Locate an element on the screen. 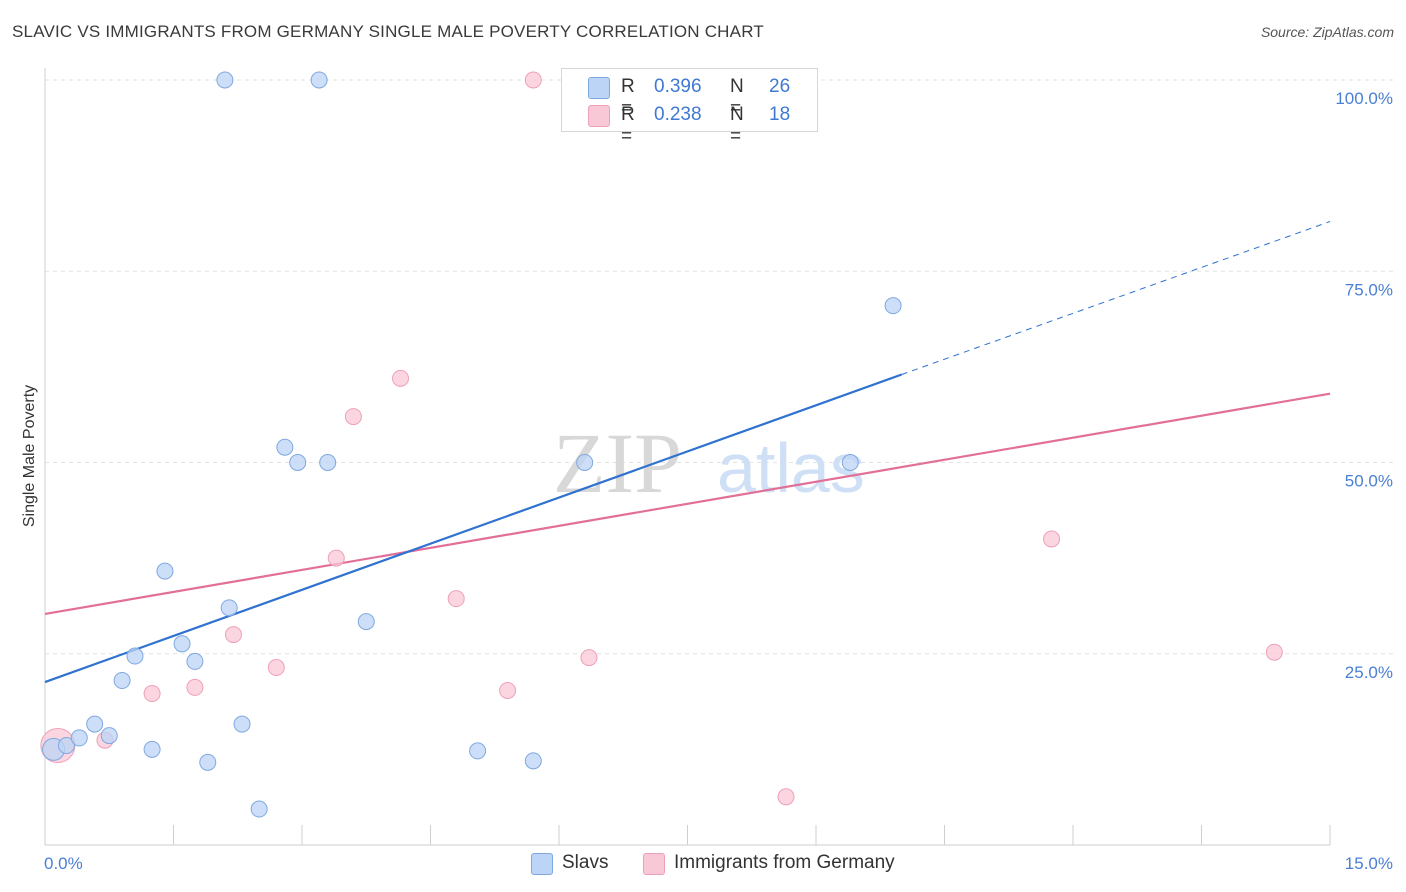  x-tick-label-max: 15.0% is located at coordinates (1369, 863).